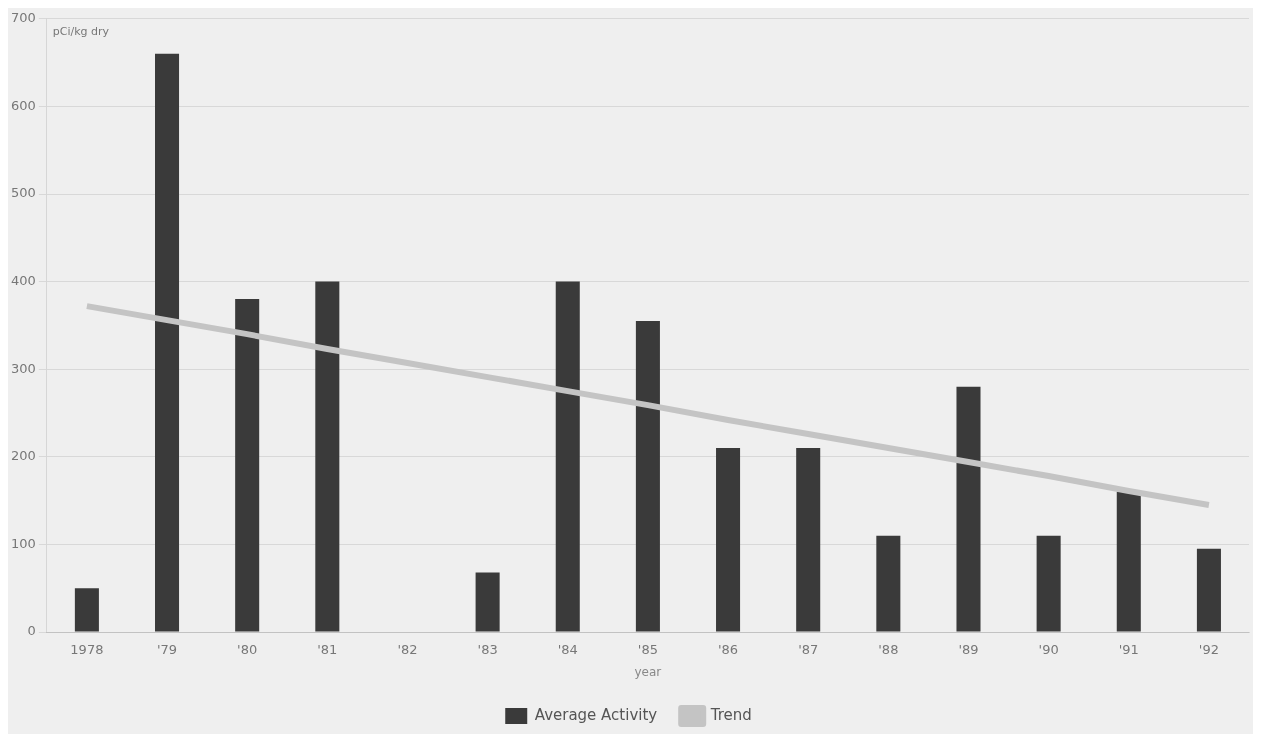 This screenshot has width=1261, height=742. I want to click on x-tick-label: '87, so click(808, 650).